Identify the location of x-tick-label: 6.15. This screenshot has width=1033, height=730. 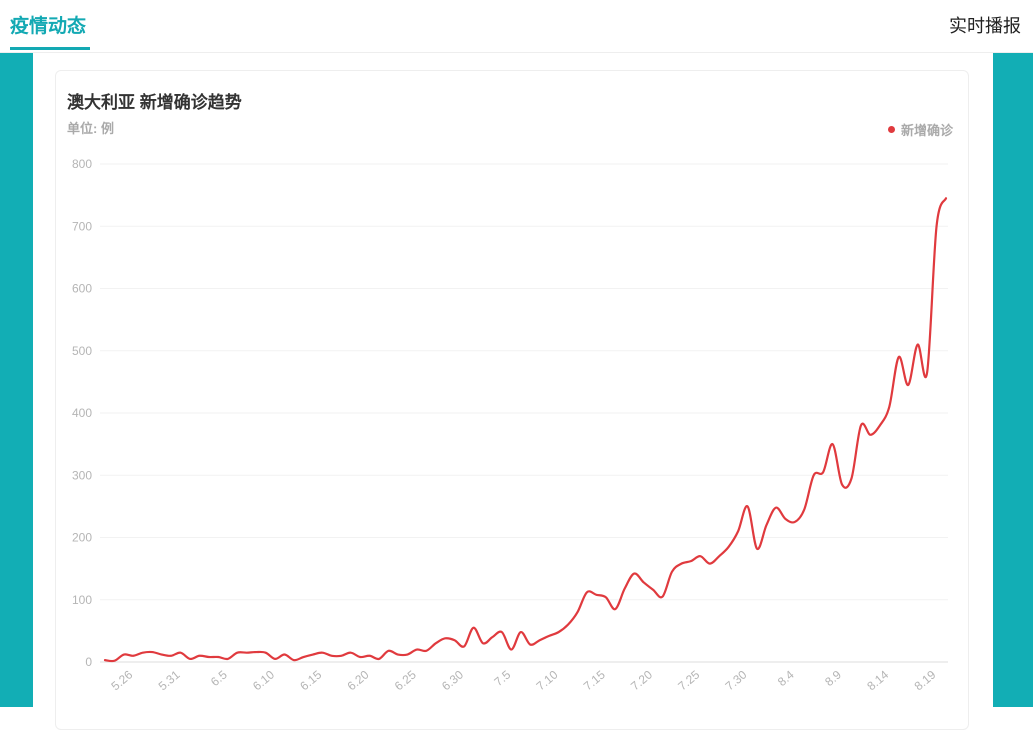
(310, 680).